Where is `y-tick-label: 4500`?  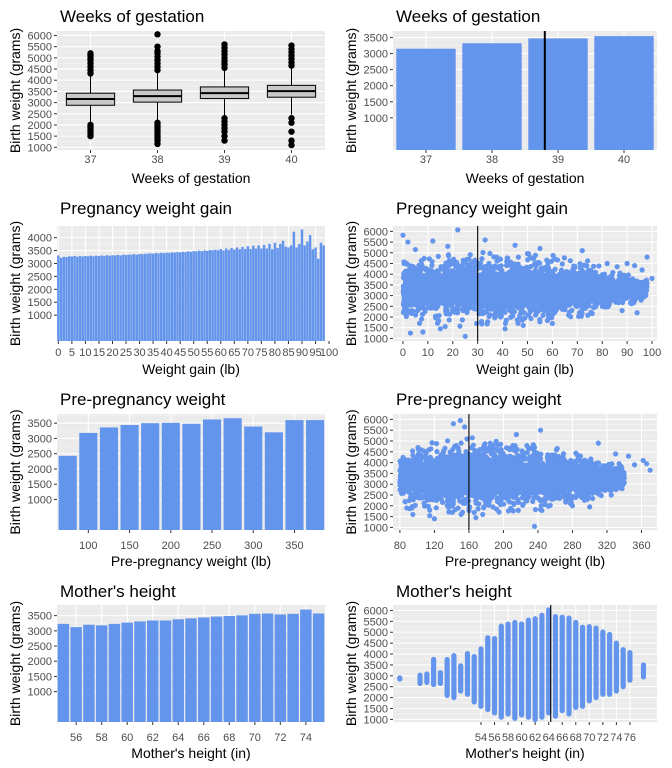 y-tick-label: 4500 is located at coordinates (40, 70).